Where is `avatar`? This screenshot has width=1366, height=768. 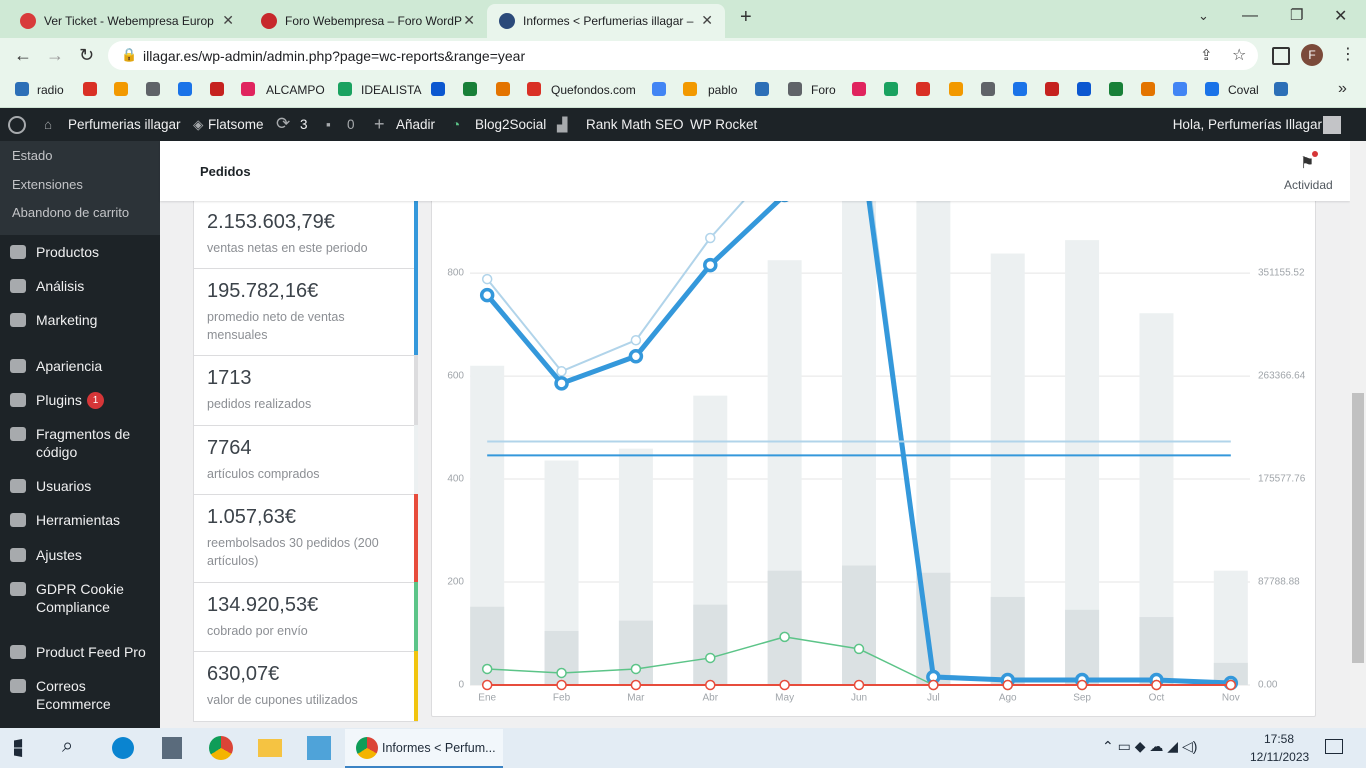
avatar is located at coordinates (1332, 125).